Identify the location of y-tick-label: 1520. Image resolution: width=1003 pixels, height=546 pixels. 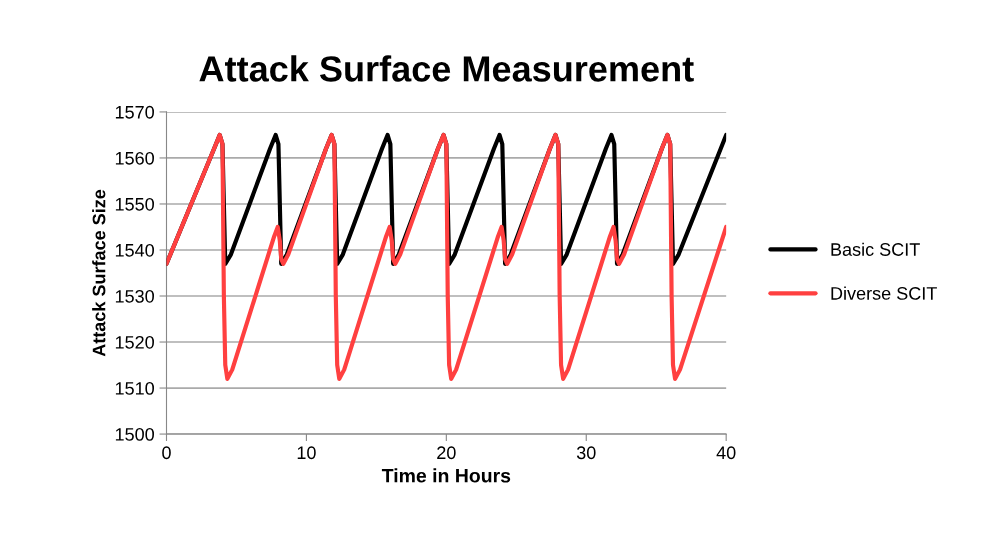
(134, 342).